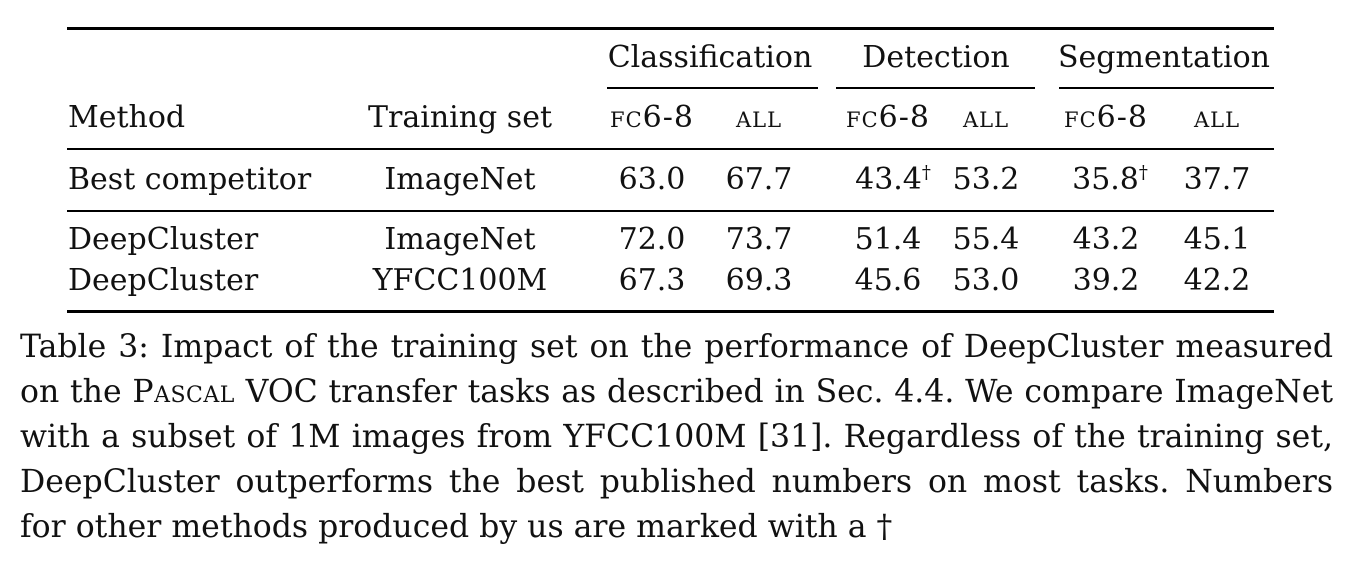 Image resolution: width=1352 pixels, height=570 pixels. I want to click on row-0-cls-all: 67.7, so click(759, 179).